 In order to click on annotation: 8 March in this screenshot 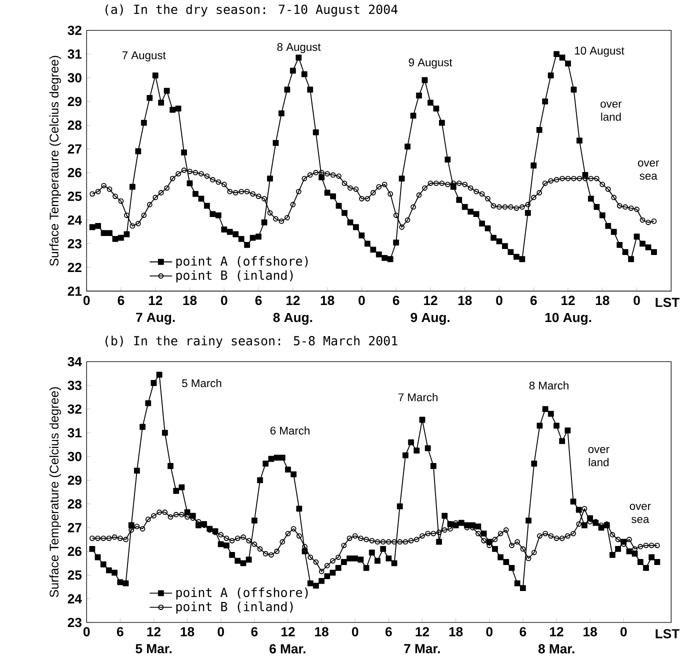, I will do `click(548, 385)`.